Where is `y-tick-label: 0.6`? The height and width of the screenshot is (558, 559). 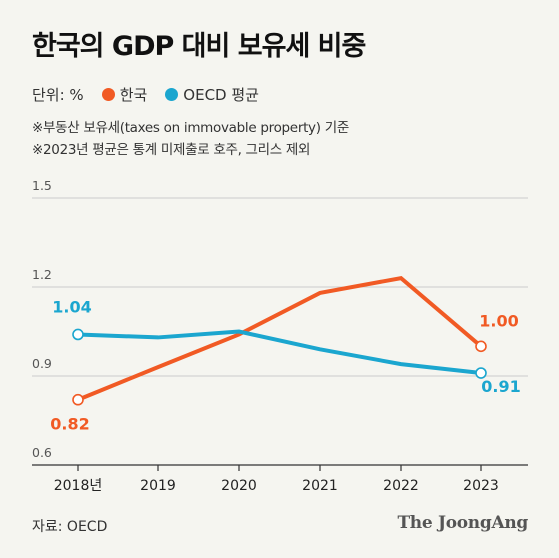 y-tick-label: 0.6 is located at coordinates (42, 452).